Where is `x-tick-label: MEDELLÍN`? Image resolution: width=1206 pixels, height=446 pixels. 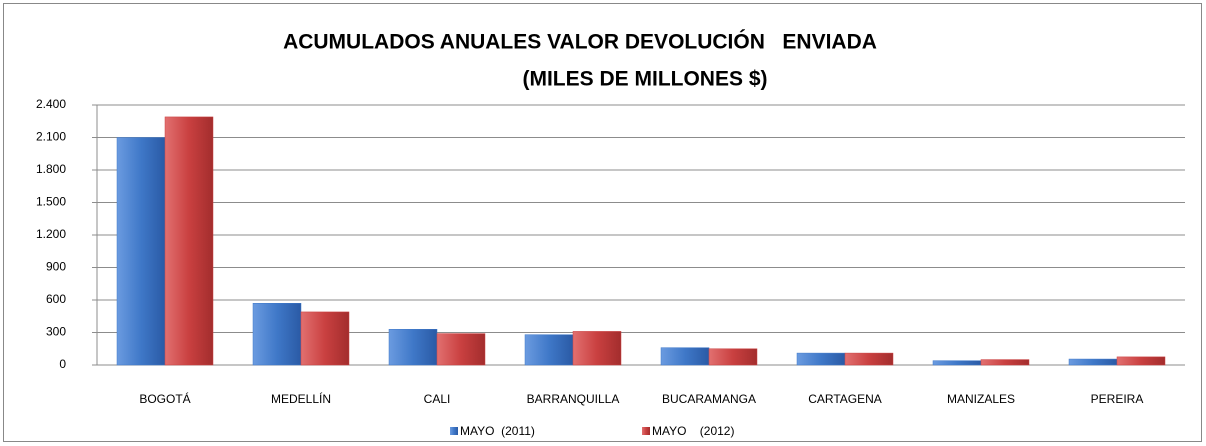
x-tick-label: MEDELLÍN is located at coordinates (301, 398).